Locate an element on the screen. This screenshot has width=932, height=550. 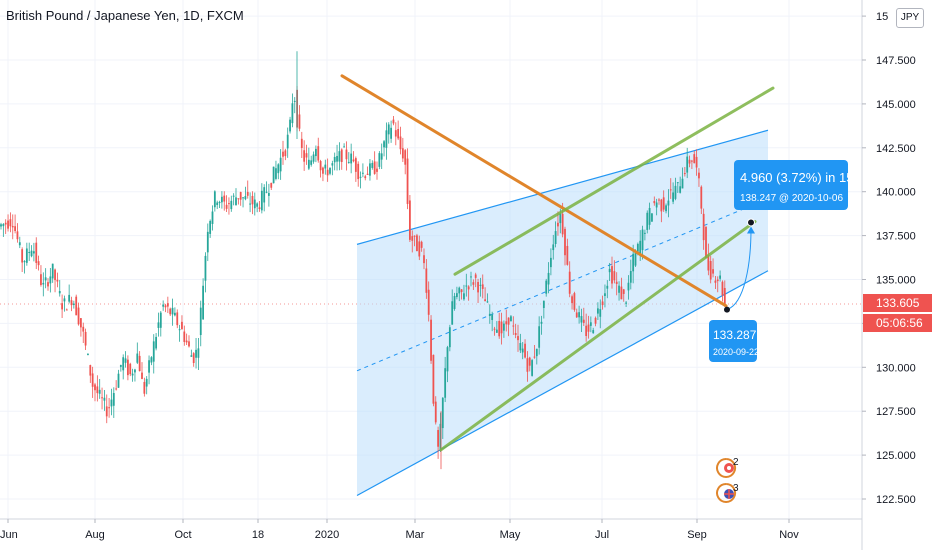
last-price-label: 133.605 is located at coordinates (898, 303).